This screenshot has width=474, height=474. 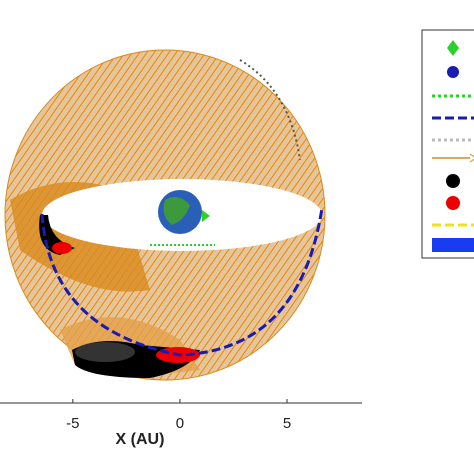 I want to click on legend, so click(x=447, y=144).